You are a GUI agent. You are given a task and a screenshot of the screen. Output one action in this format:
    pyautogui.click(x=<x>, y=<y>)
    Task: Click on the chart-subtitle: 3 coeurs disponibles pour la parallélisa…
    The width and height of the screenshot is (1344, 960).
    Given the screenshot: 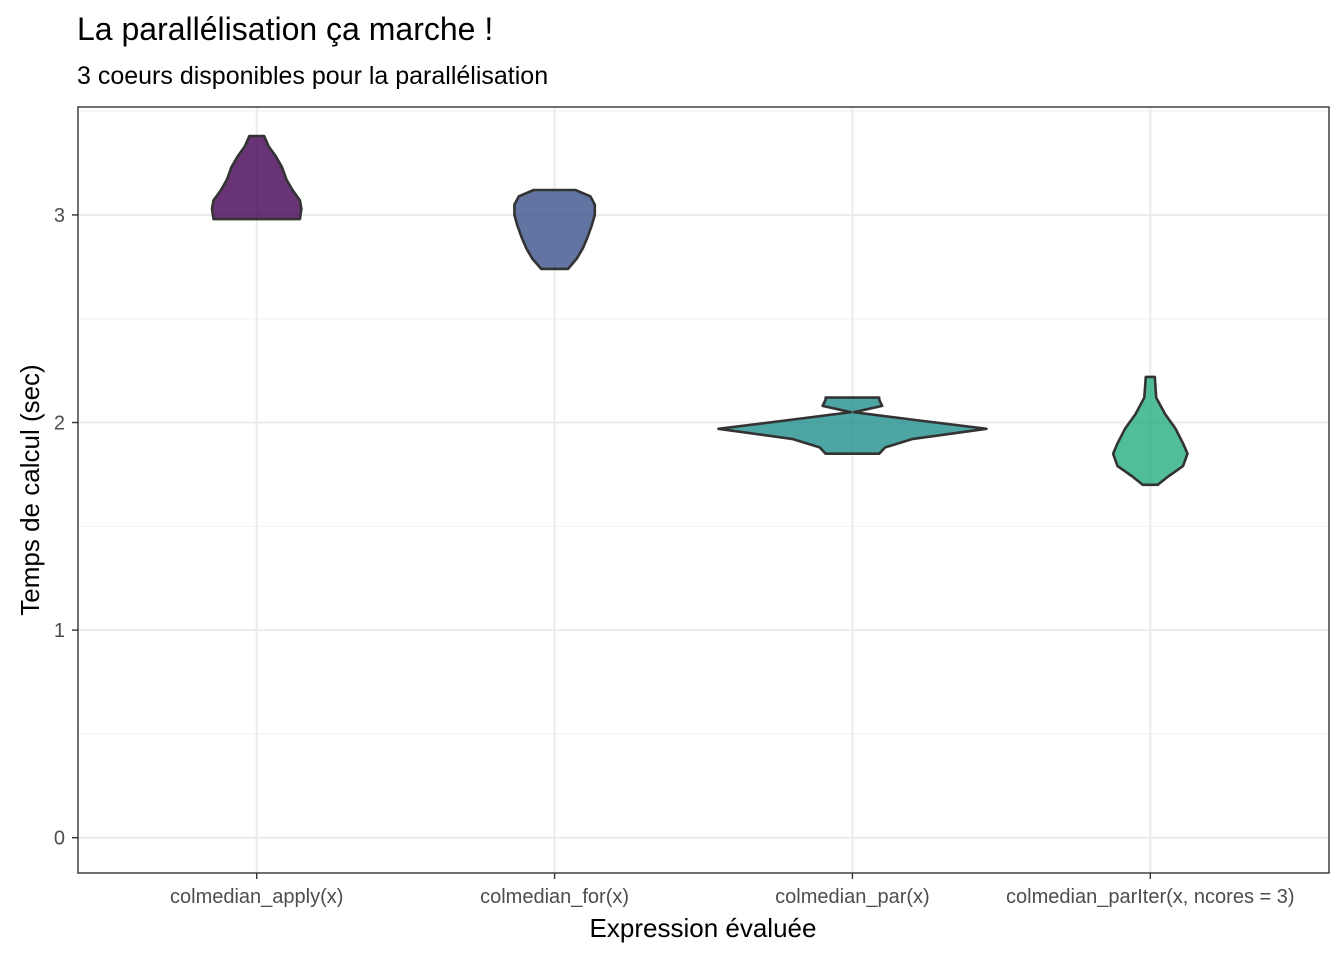 What is the action you would take?
    pyautogui.click(x=312, y=76)
    